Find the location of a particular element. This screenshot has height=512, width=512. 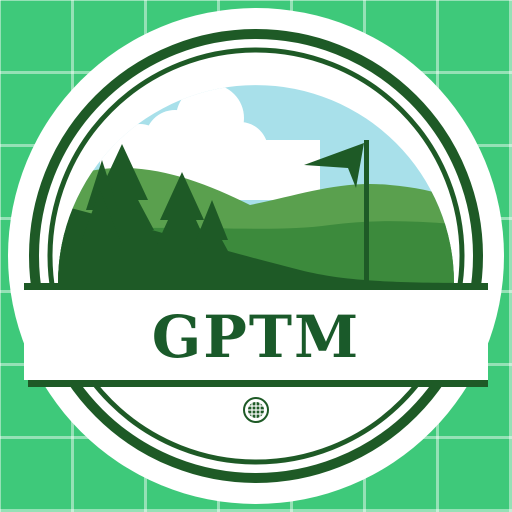

foreground-hill is located at coordinates (256, 241).